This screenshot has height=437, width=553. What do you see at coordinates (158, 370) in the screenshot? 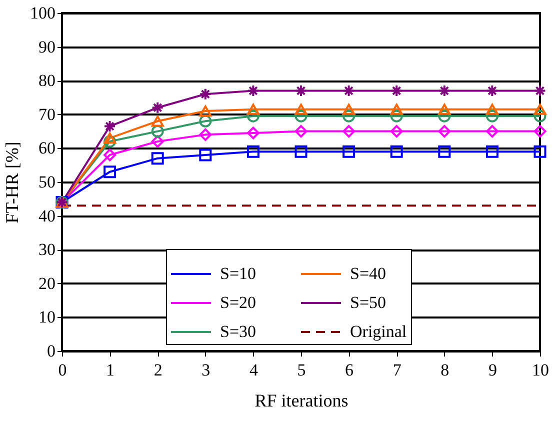
I see `x-tick-label: 2` at bounding box center [158, 370].